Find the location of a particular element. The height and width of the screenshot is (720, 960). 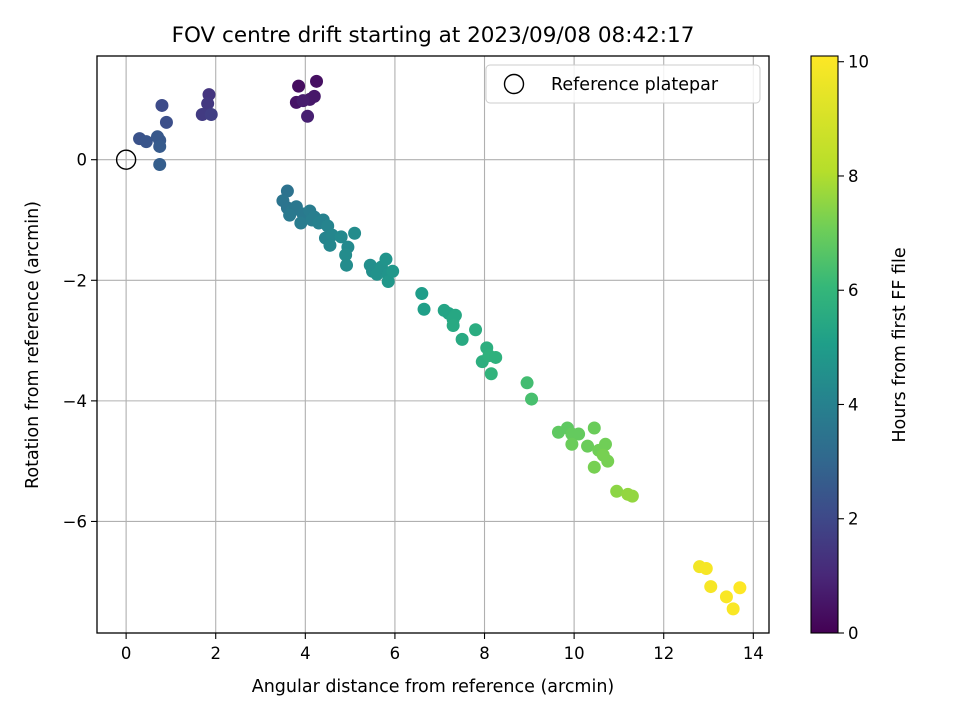

y-tick-label: −4 is located at coordinates (75, 401).